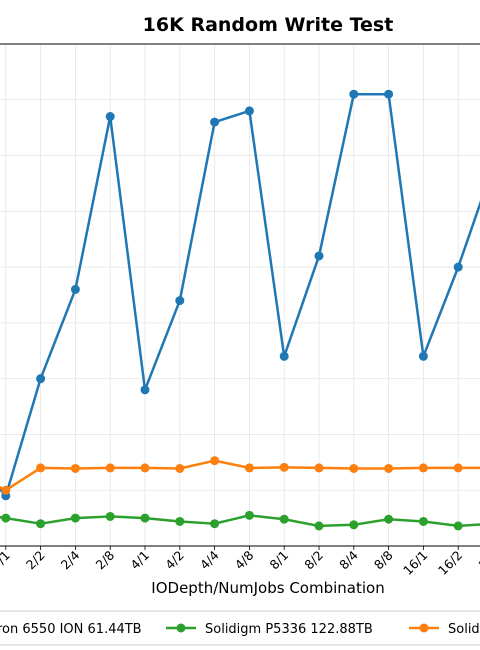  What do you see at coordinates (278, 560) in the screenshot?
I see `x-tick-label: 8/1` at bounding box center [278, 560].